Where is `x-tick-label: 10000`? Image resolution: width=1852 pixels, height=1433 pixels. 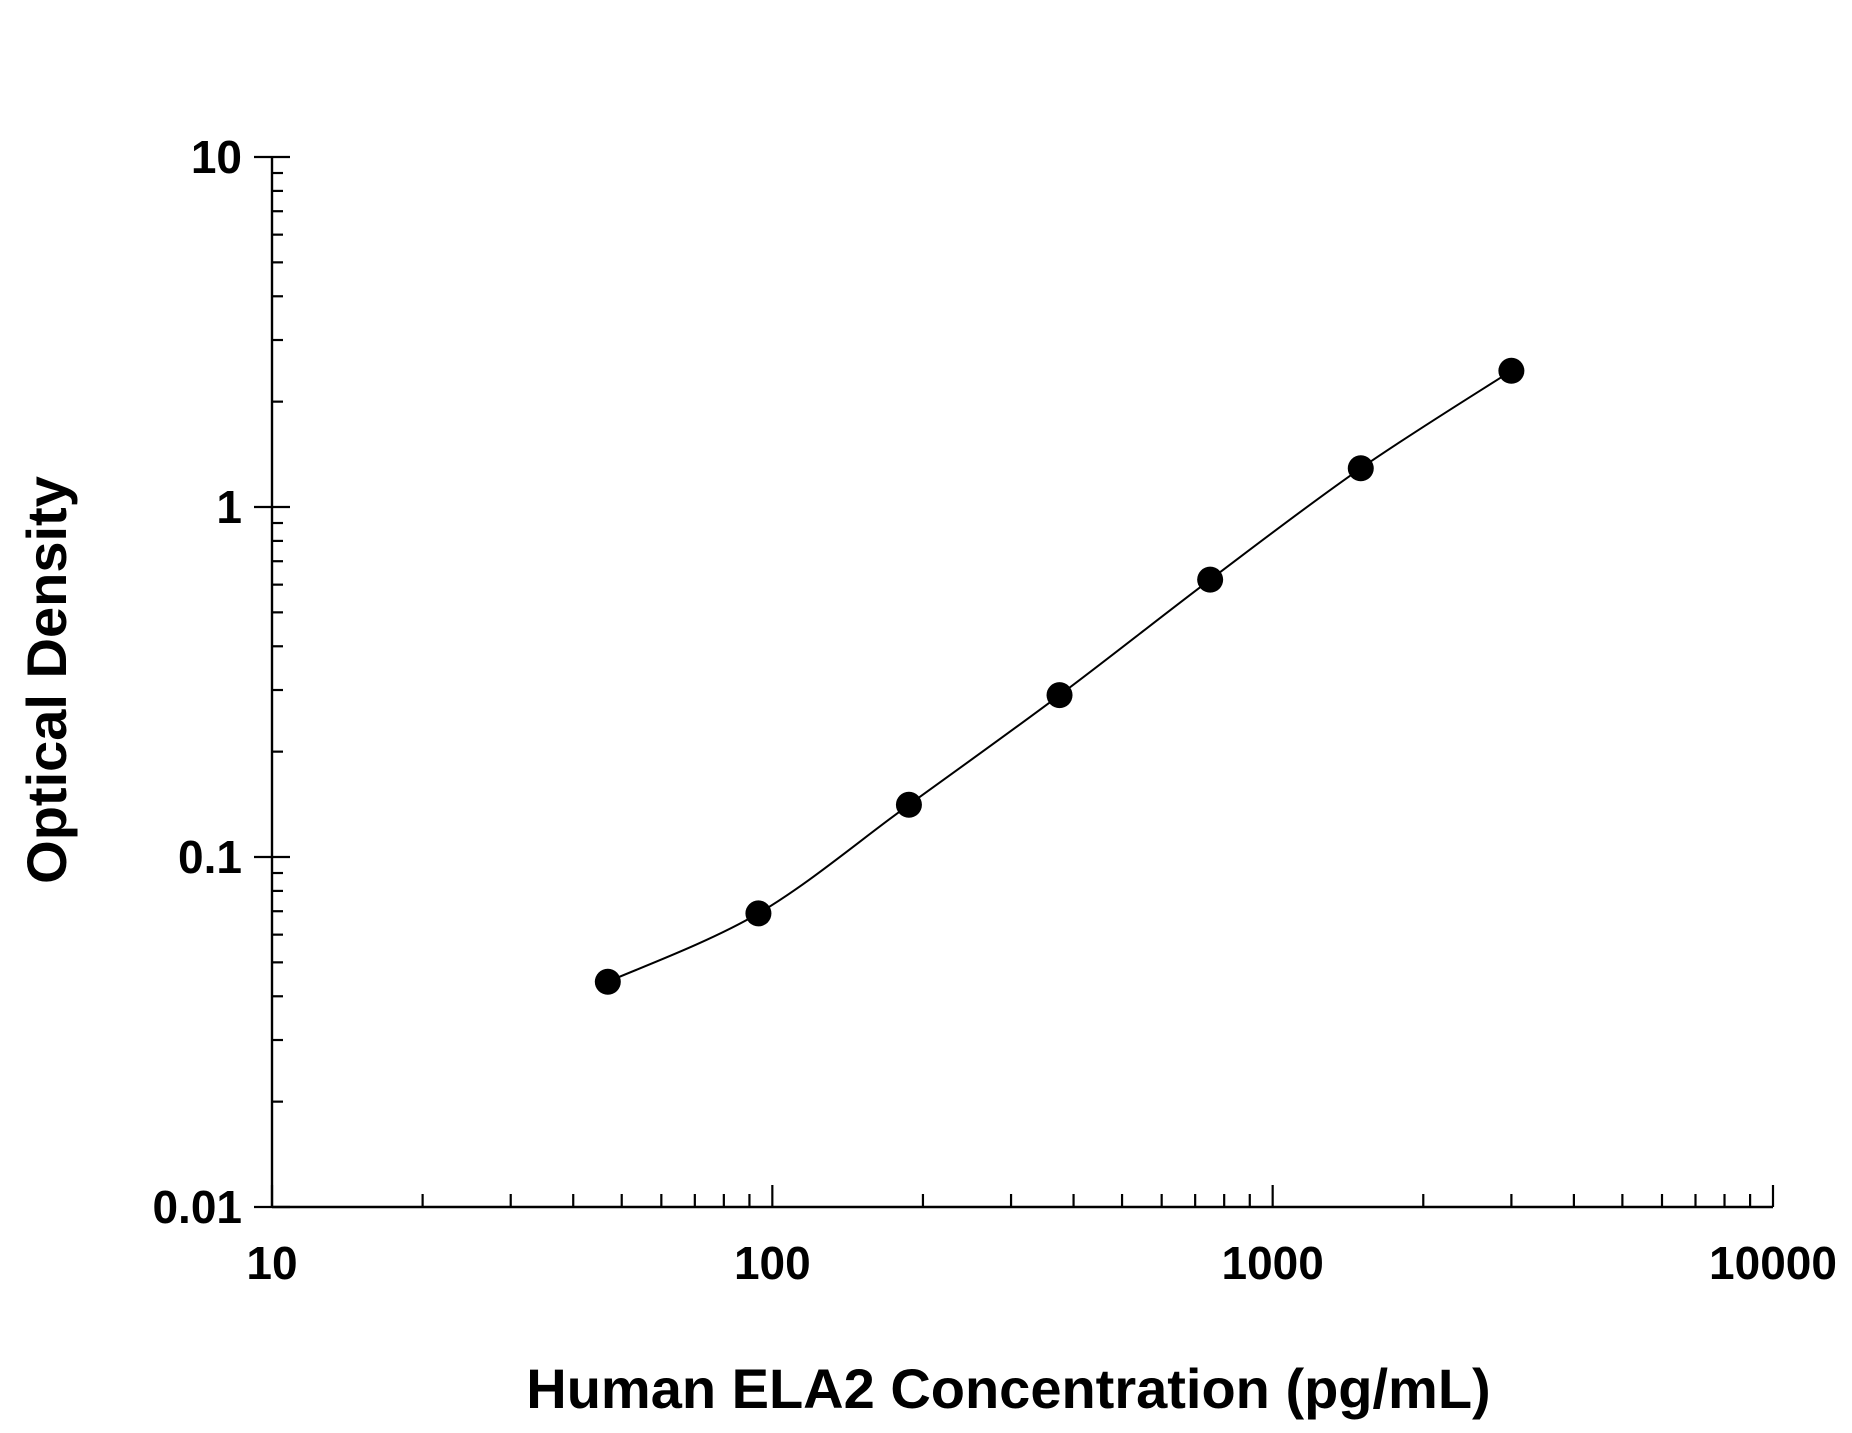 x-tick-label: 10000 is located at coordinates (1773, 1263).